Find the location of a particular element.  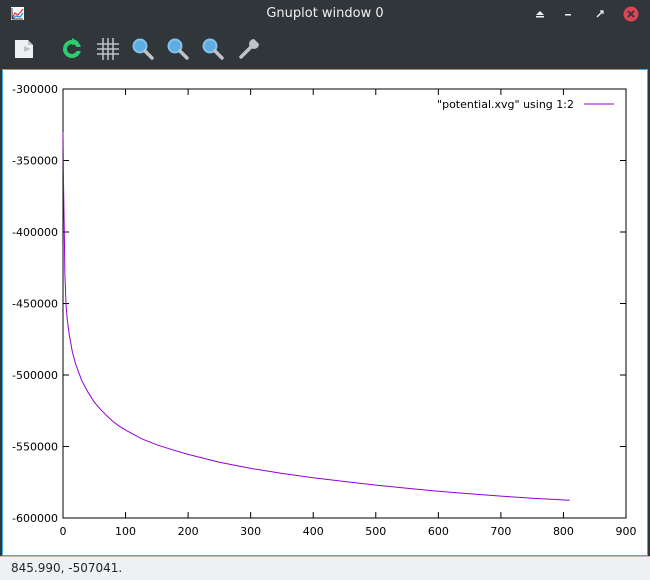

window-title: Gnuplot window 0 is located at coordinates (325, 13).